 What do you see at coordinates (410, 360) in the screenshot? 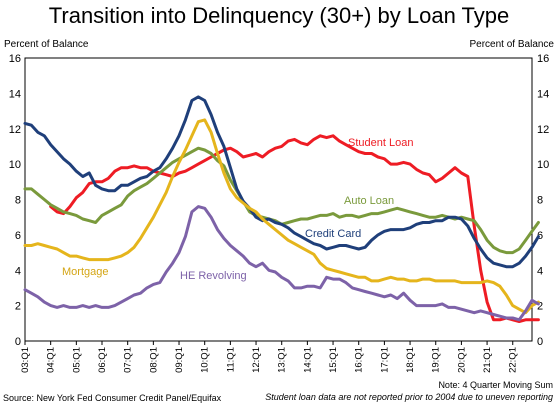
I see `x-tick-label: 18:Q1` at bounding box center [410, 360].